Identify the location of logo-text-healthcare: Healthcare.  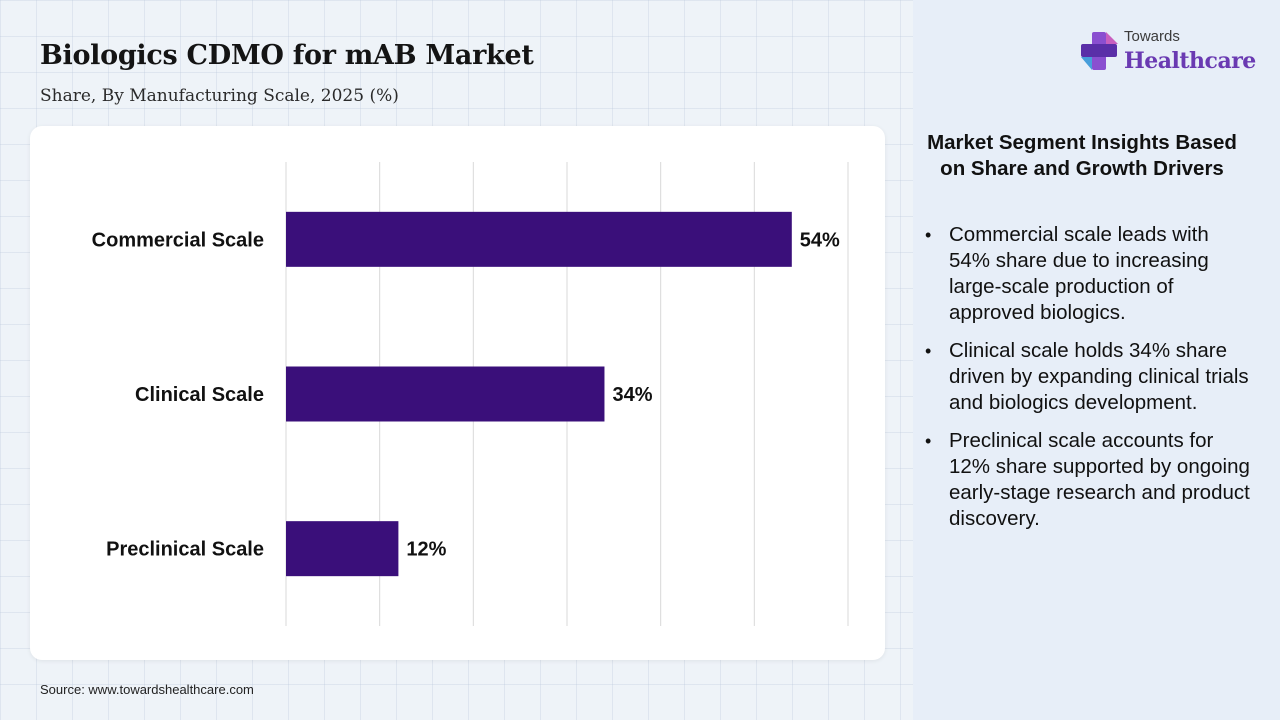
(1190, 61).